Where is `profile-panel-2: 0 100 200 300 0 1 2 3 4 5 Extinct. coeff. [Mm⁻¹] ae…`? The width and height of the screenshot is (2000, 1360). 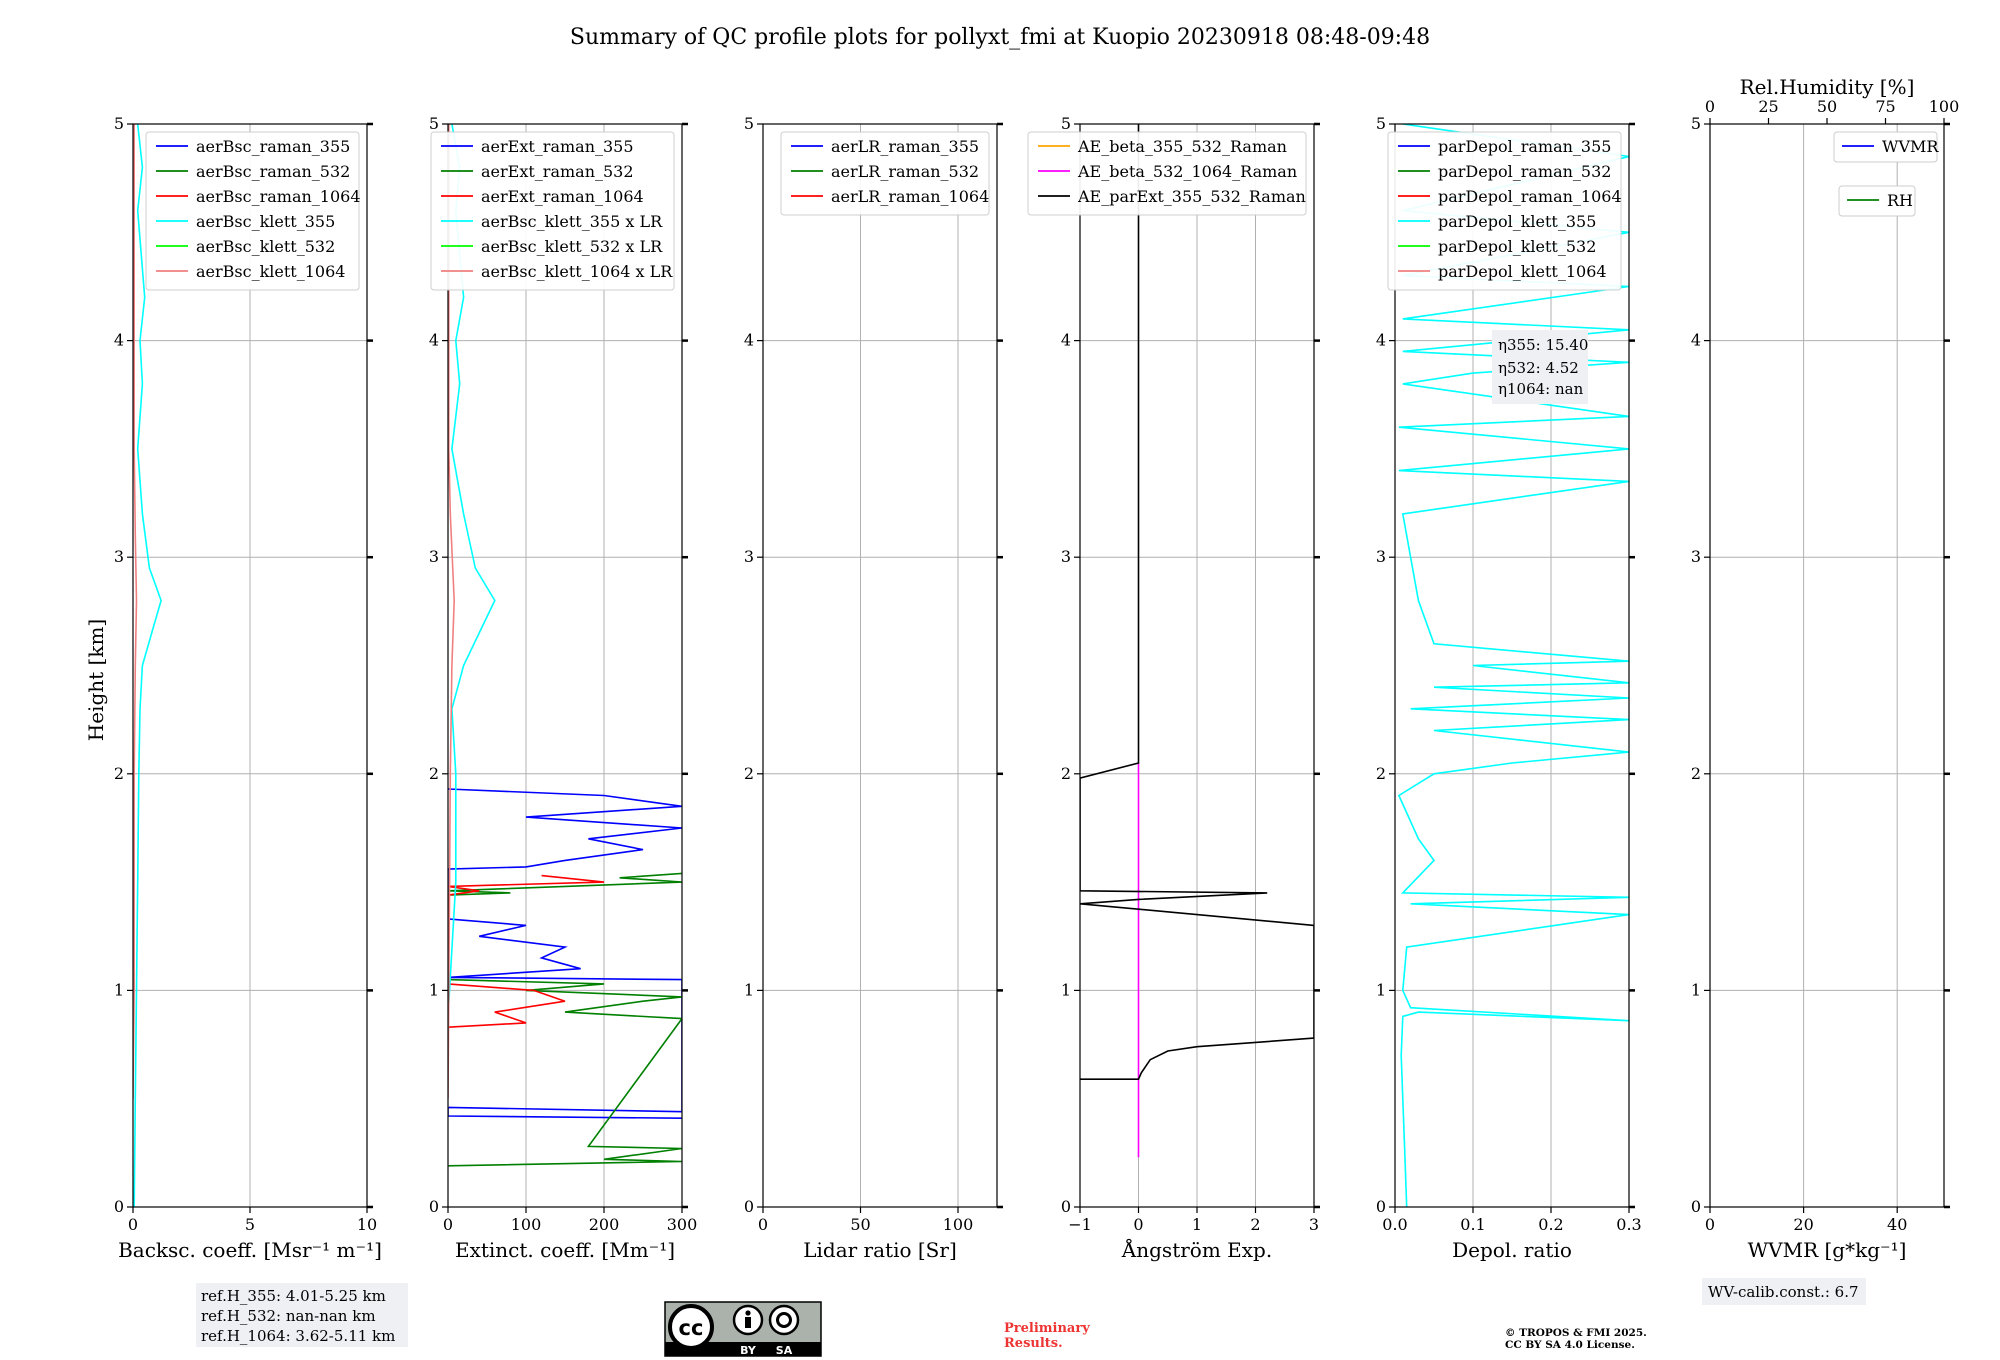 profile-panel-2: 0 100 200 300 0 1 2 3 4 5 Extinct. coeff. [Mm⁻¹] ae… is located at coordinates (563, 688).